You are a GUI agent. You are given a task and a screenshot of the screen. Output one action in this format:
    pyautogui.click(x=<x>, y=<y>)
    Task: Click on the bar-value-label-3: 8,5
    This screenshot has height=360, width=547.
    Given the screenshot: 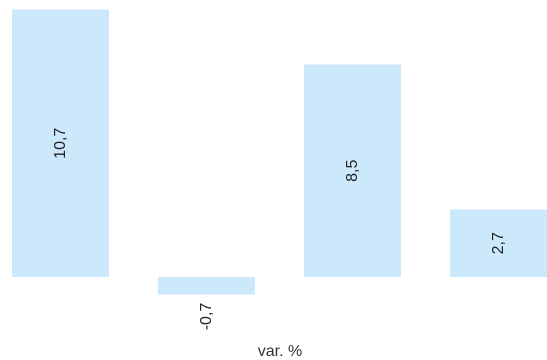 What is the action you would take?
    pyautogui.click(x=352, y=171)
    